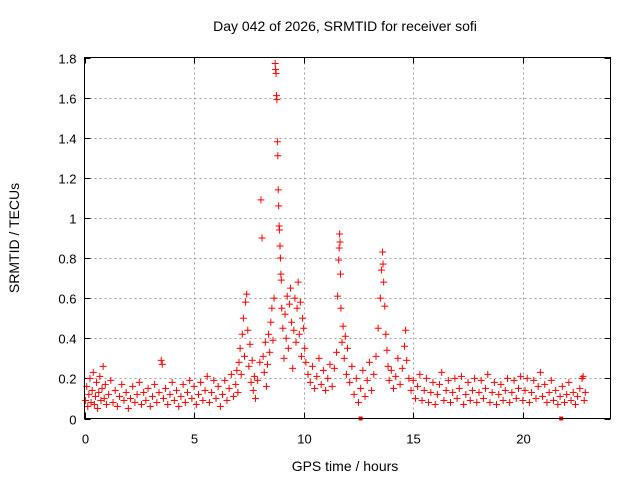 The image size is (640, 480). What do you see at coordinates (72, 219) in the screenshot?
I see `y-tick-label: 1` at bounding box center [72, 219].